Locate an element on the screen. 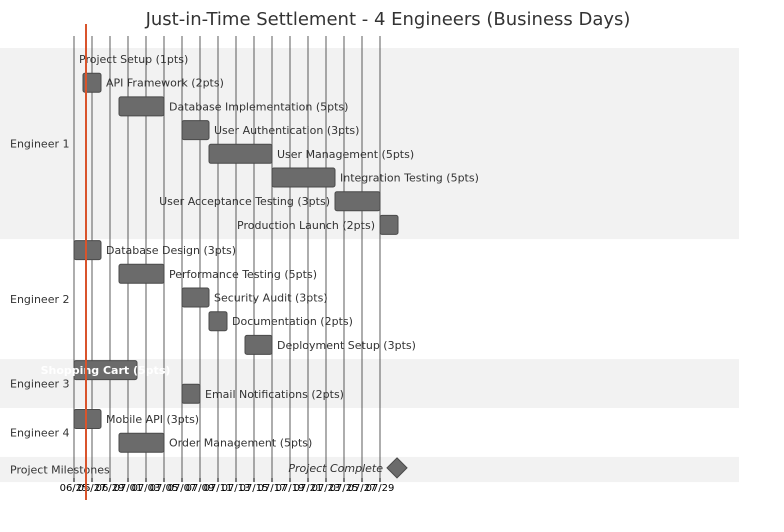 Image resolution: width=784 pixels, height=532 pixels. task-label: Email Notifications (2pts) is located at coordinates (274, 394).